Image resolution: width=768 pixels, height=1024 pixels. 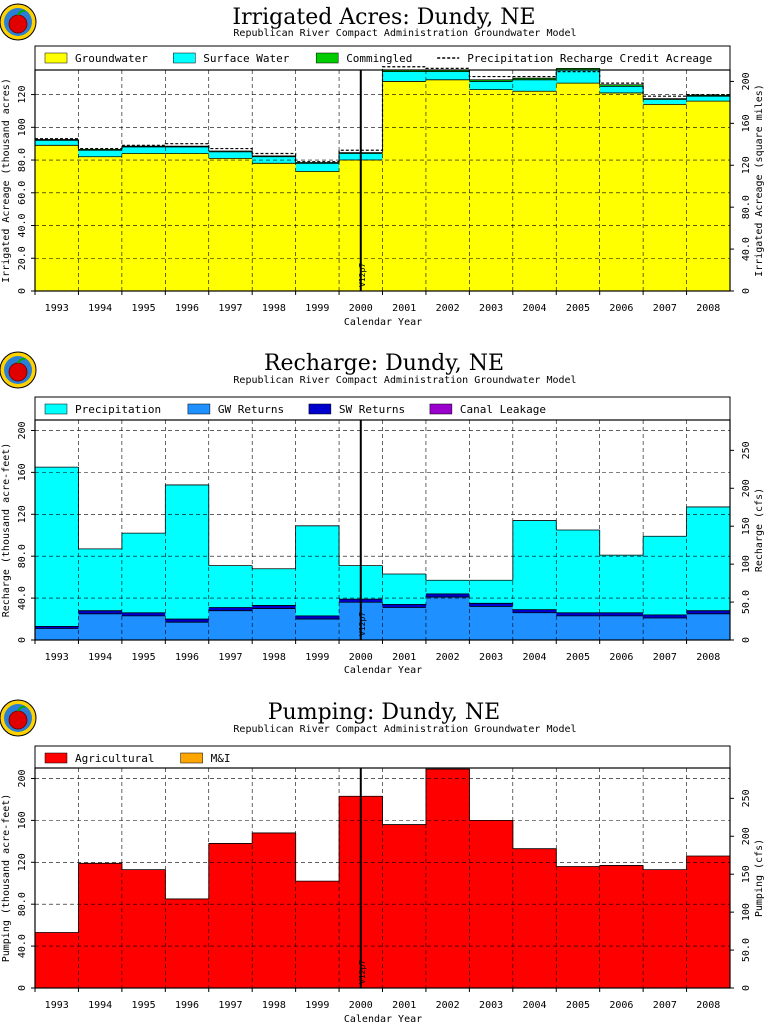 What do you see at coordinates (503, 409) in the screenshot?
I see `legend-label: Canal Leakage` at bounding box center [503, 409].